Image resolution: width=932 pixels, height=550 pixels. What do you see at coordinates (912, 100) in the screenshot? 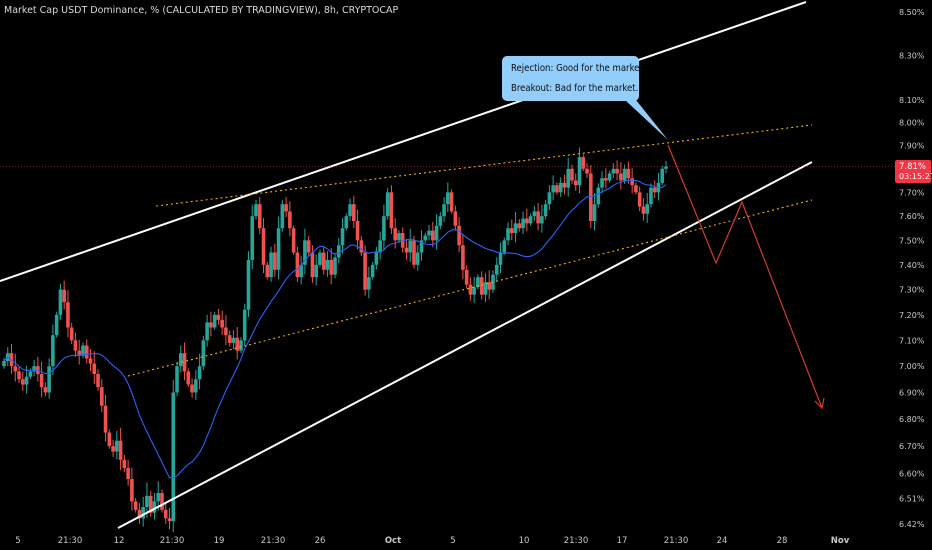
I see `y-tick-label: 8.10%` at bounding box center [912, 100].